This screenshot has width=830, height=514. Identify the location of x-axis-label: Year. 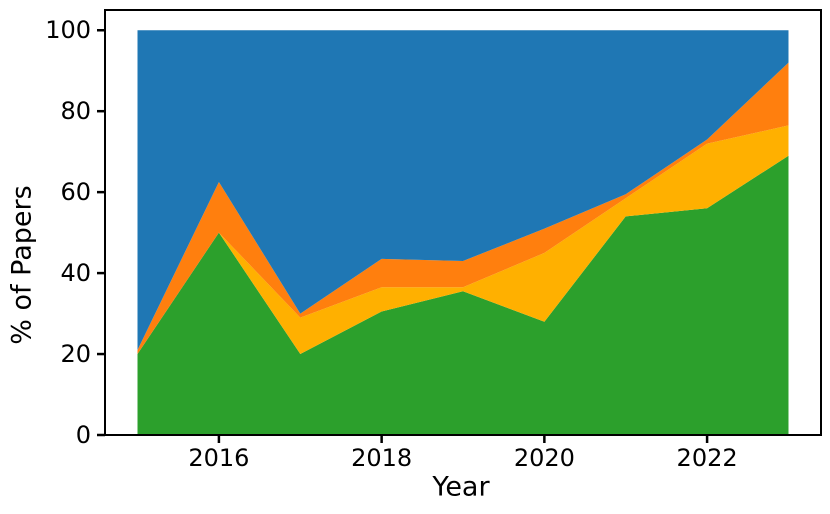
(461, 487).